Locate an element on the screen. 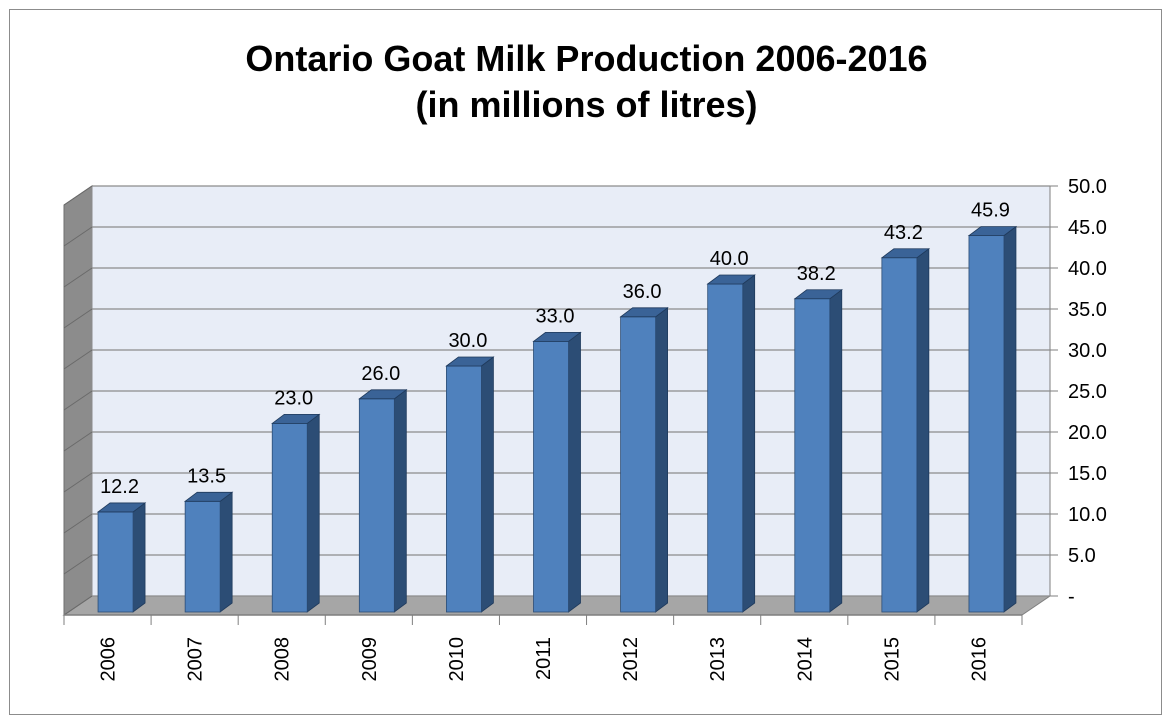 This screenshot has width=1173, height=724. x-tick-label: 2010 is located at coordinates (457, 659).